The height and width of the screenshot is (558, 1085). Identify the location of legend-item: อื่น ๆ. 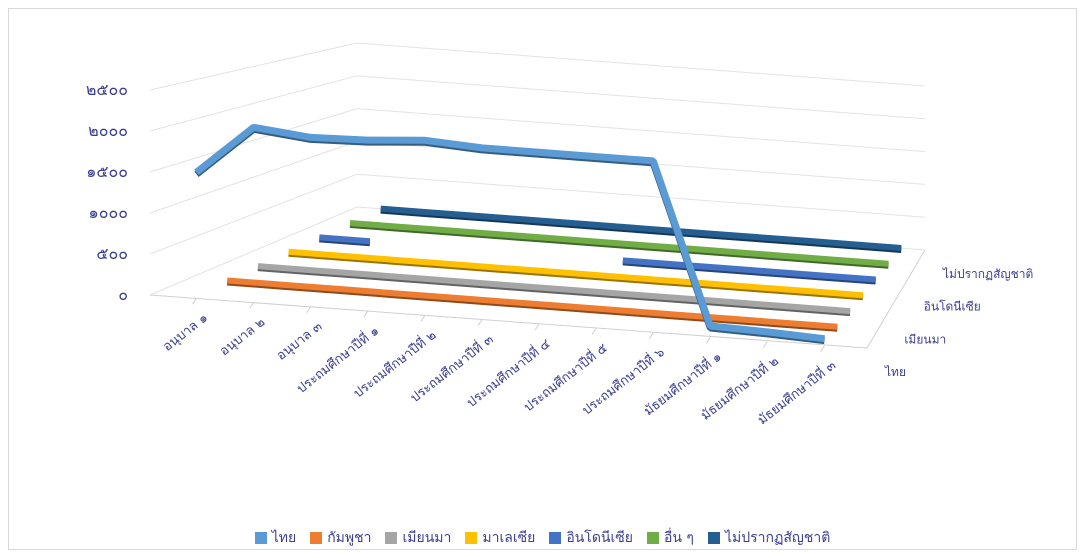
(670, 538).